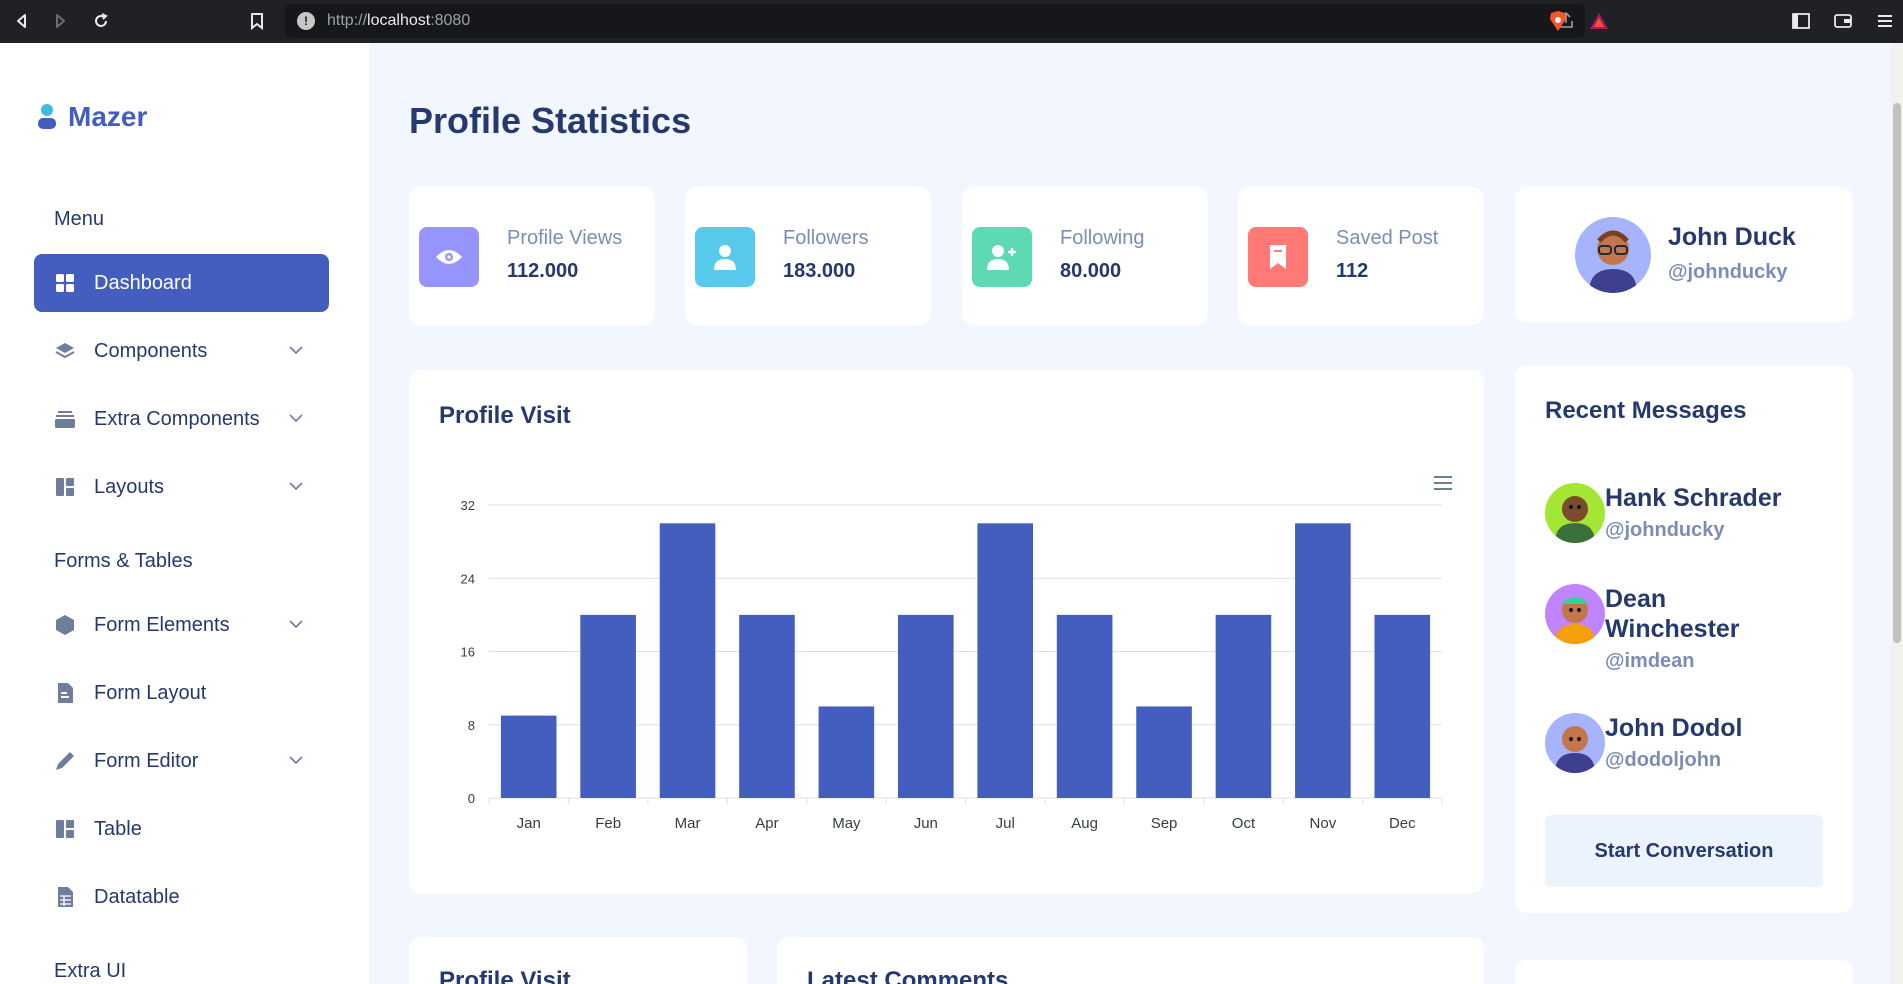 The height and width of the screenshot is (984, 1903). What do you see at coordinates (505, 975) in the screenshot?
I see `card-title: Profile Visit` at bounding box center [505, 975].